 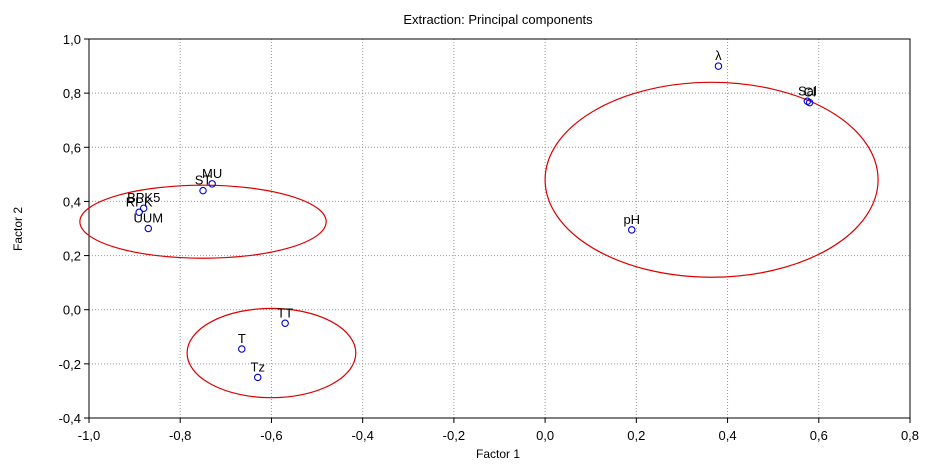 What do you see at coordinates (72, 310) in the screenshot?
I see `y-tick-label: 0,0` at bounding box center [72, 310].